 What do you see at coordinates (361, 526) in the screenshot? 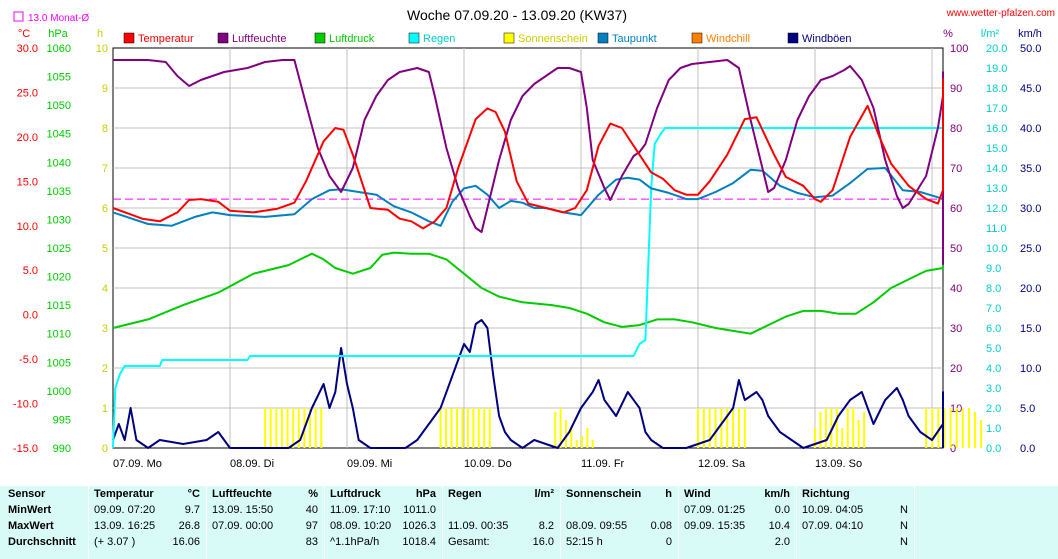
I see `stats-luftdruck-max-time: 08.09. 10:20` at bounding box center [361, 526].